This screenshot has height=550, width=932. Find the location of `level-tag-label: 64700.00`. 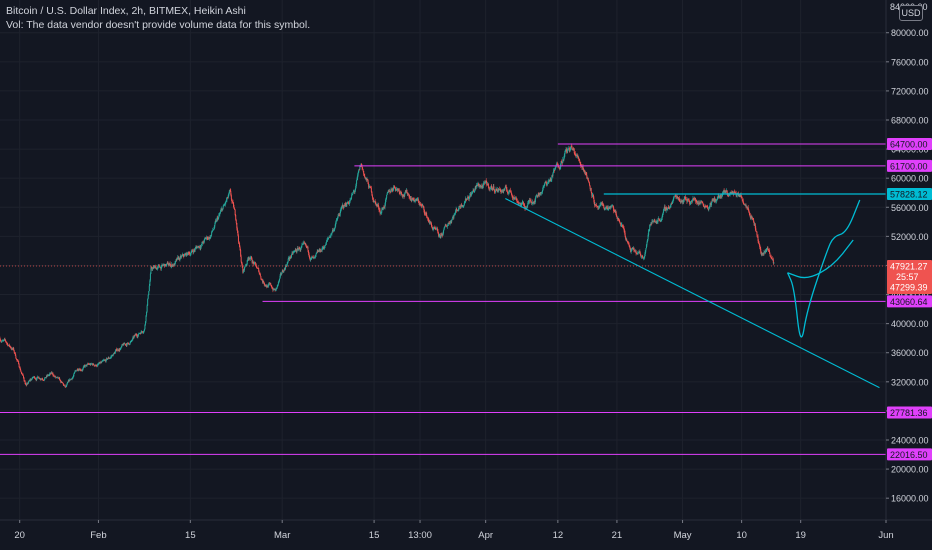

level-tag-label: 64700.00 is located at coordinates (909, 145).